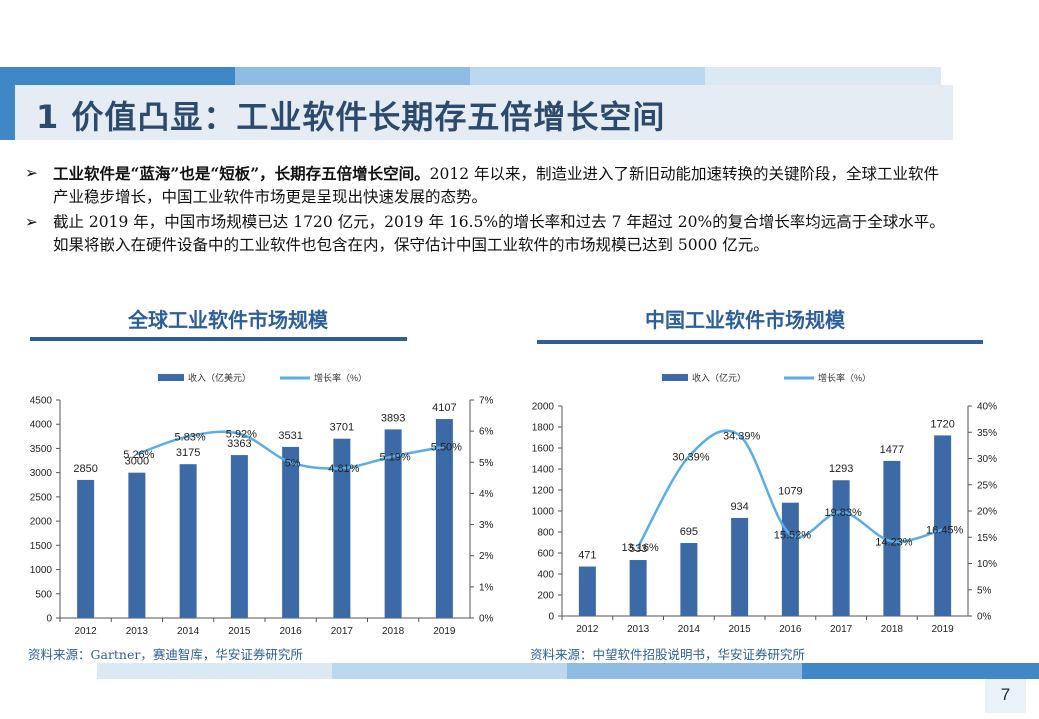 The height and width of the screenshot is (719, 1039). Describe the element at coordinates (545, 533) in the screenshot. I see `y-tick-label: 800` at that location.